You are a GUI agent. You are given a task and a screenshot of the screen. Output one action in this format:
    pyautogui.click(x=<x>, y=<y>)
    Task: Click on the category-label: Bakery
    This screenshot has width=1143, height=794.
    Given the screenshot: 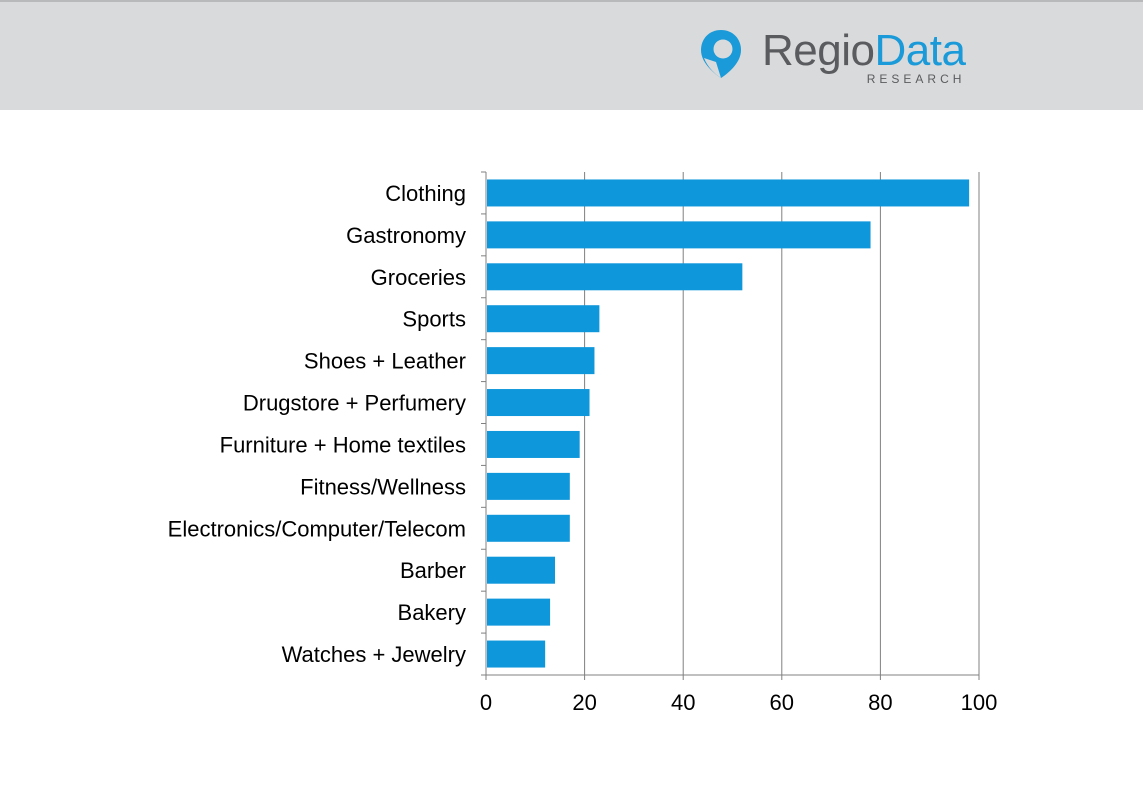 What is the action you would take?
    pyautogui.click(x=432, y=612)
    